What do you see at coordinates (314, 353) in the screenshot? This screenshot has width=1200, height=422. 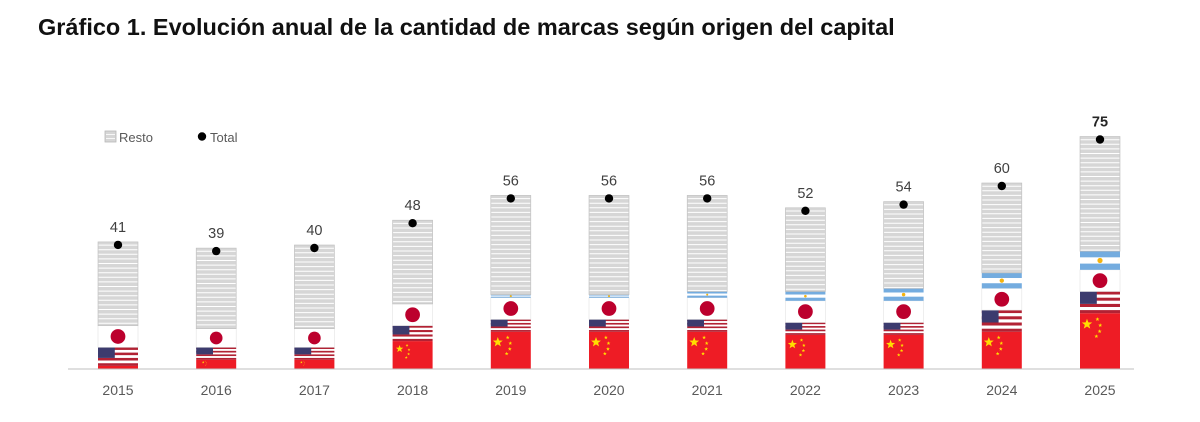 I see `bar-segment-usa-2017` at bounding box center [314, 353].